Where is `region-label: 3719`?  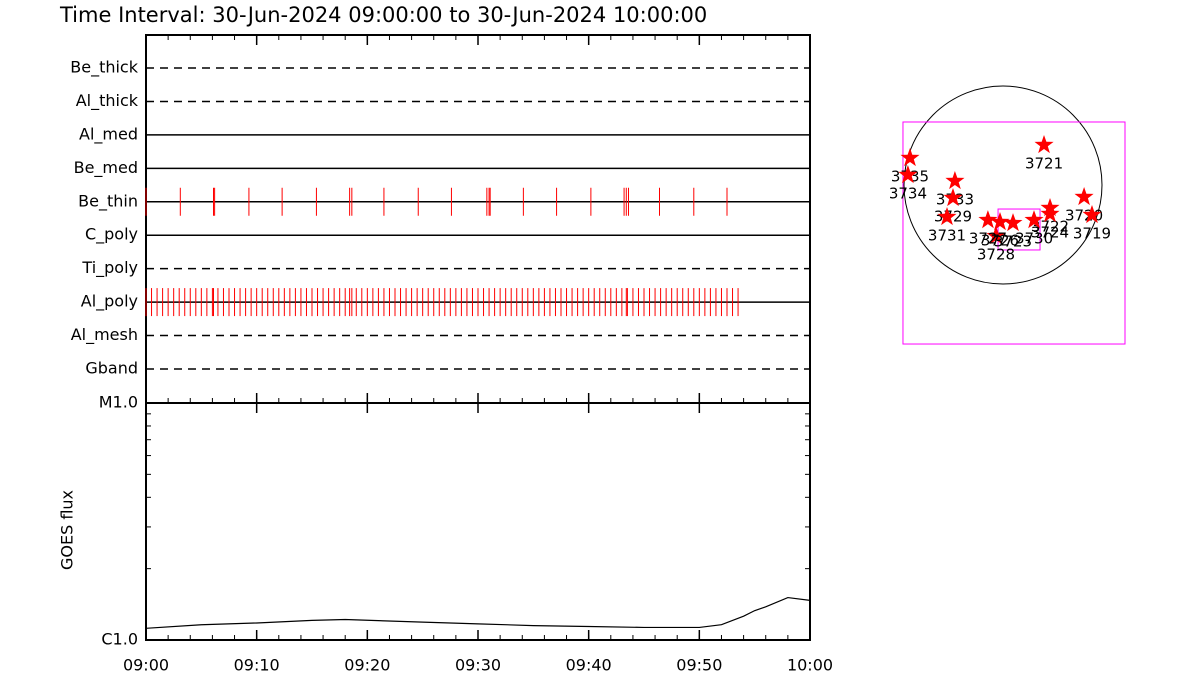
region-label: 3719 is located at coordinates (1092, 234).